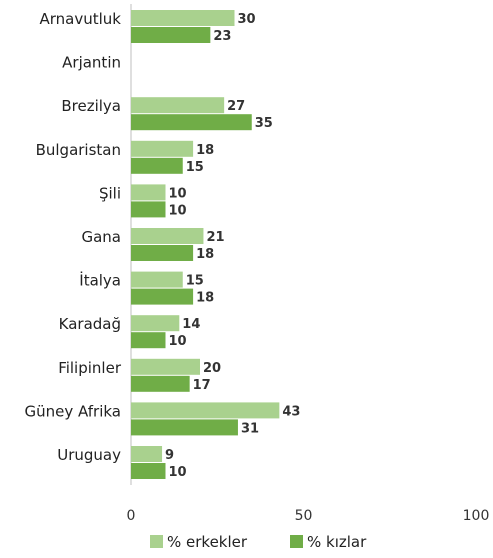  I want to click on value-label: 14, so click(191, 324).